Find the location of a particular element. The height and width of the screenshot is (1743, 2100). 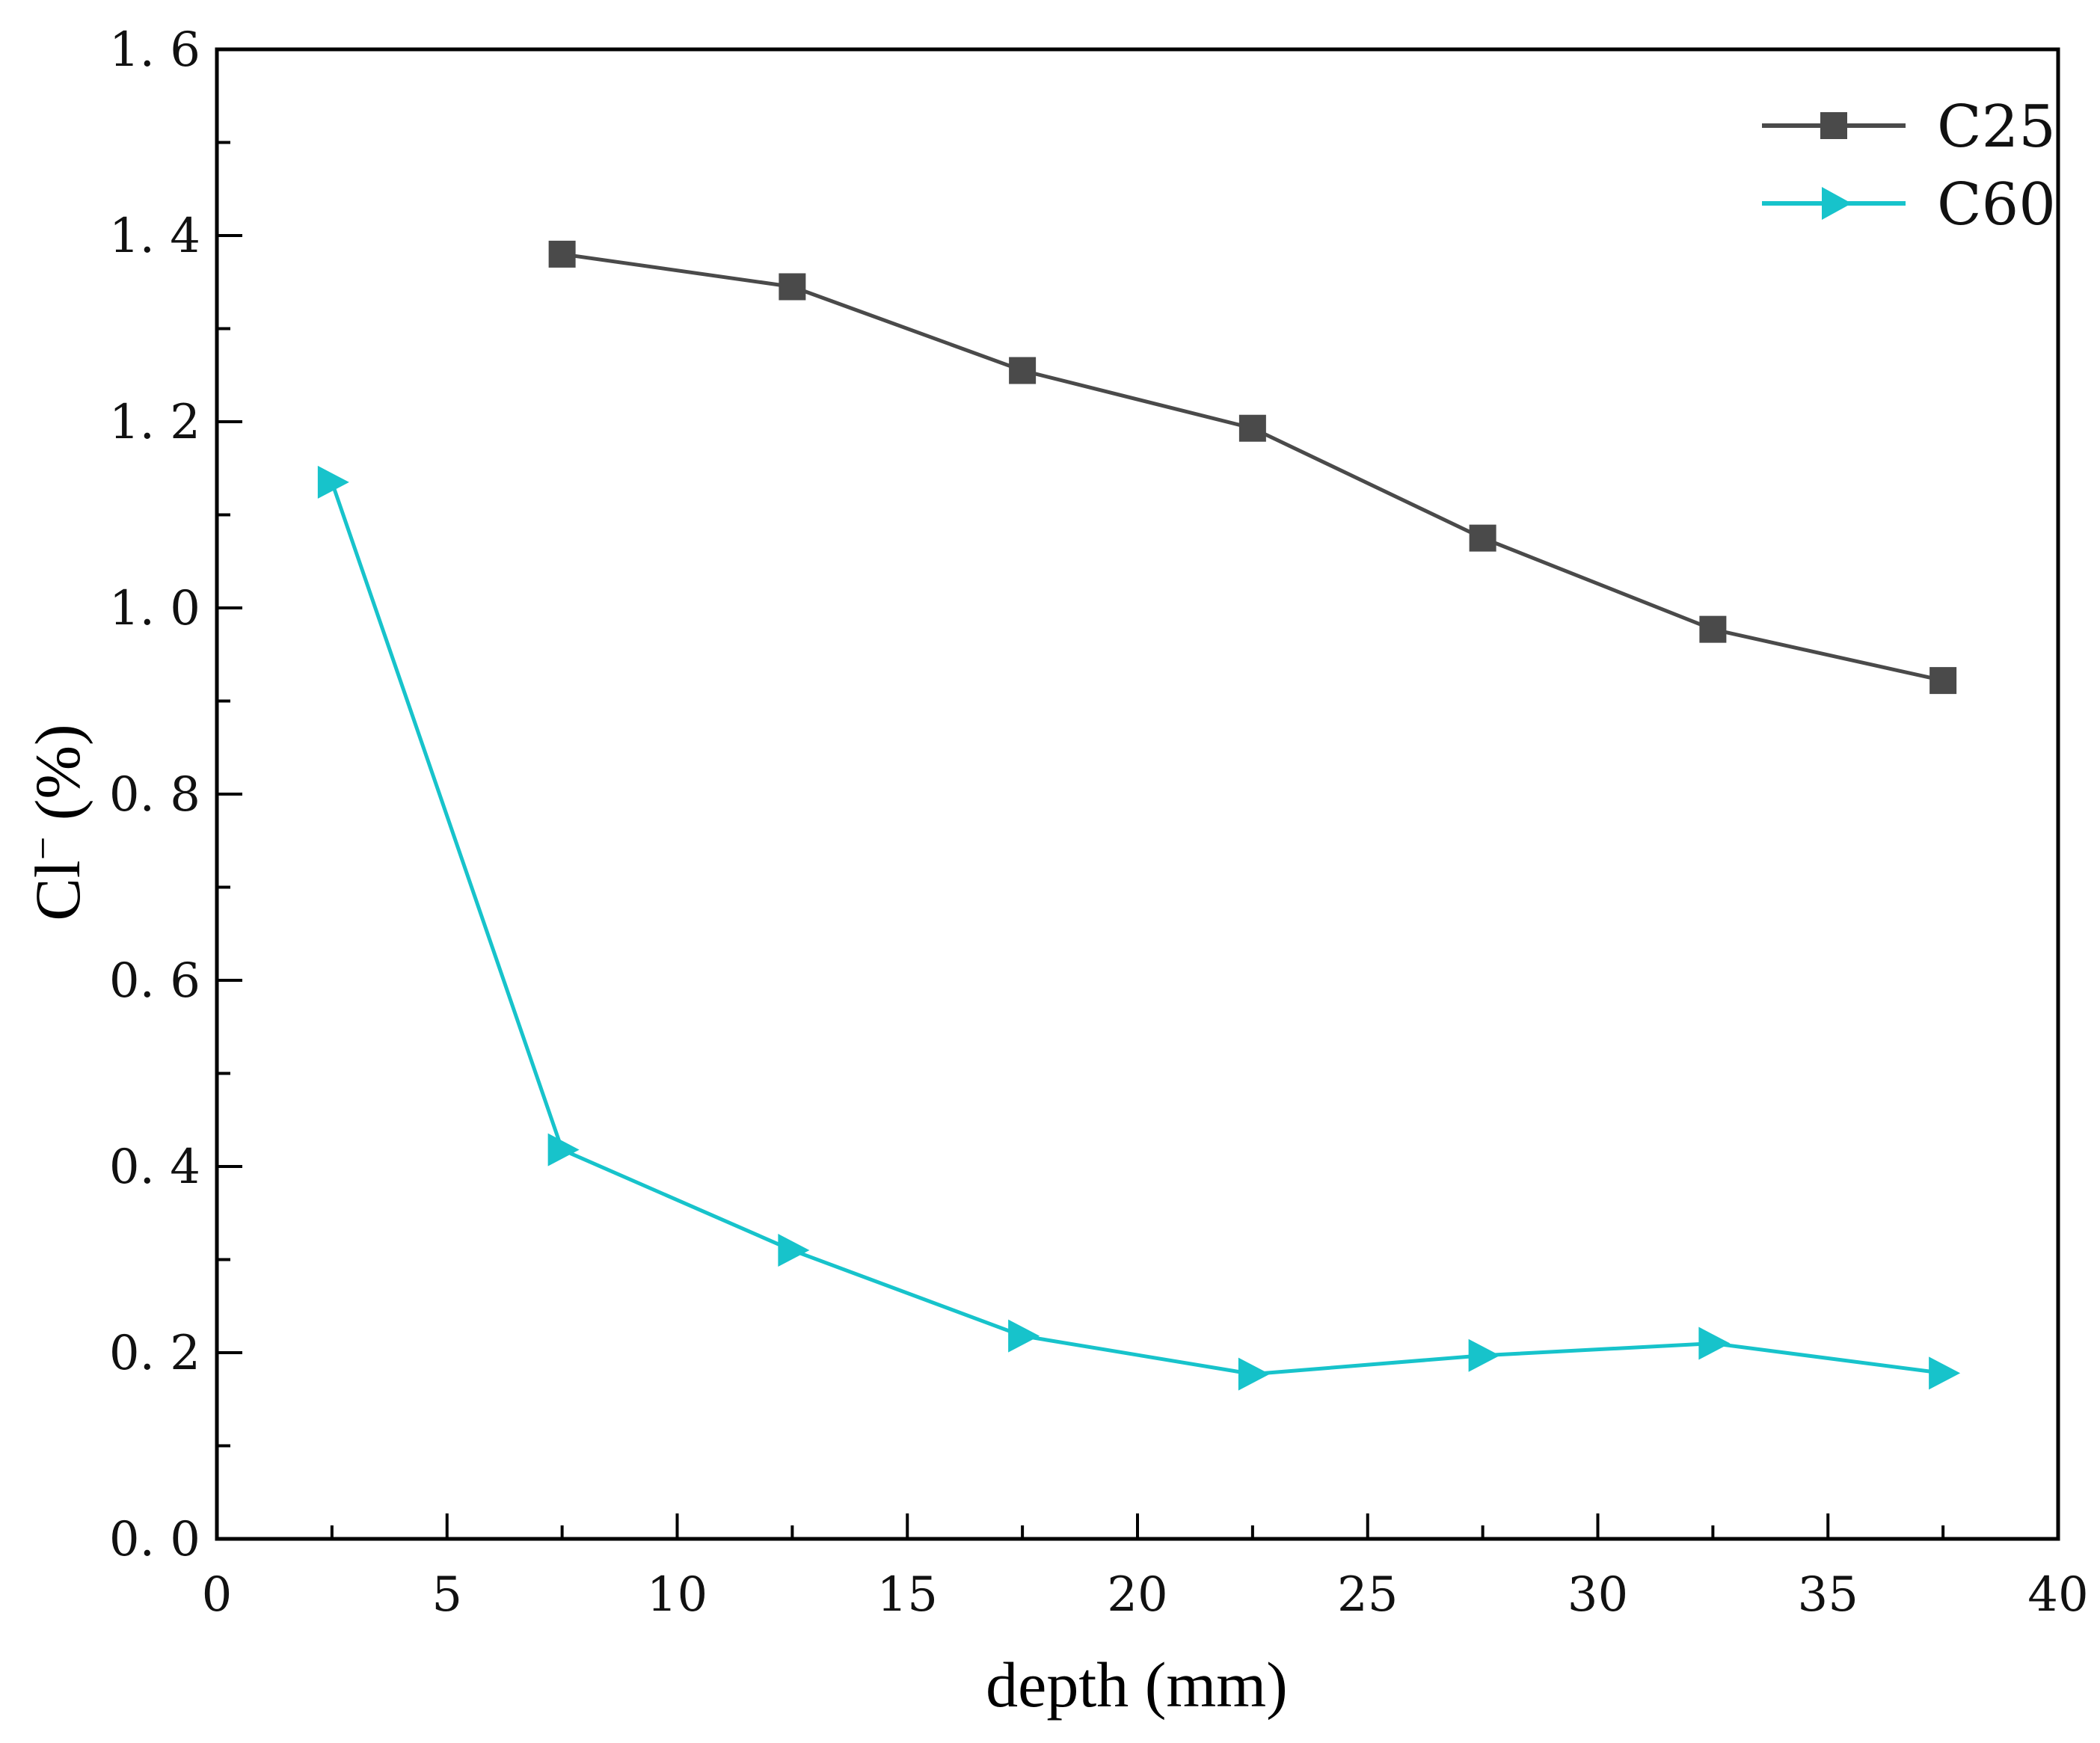

x-tick-label: 30 is located at coordinates (1598, 1595).